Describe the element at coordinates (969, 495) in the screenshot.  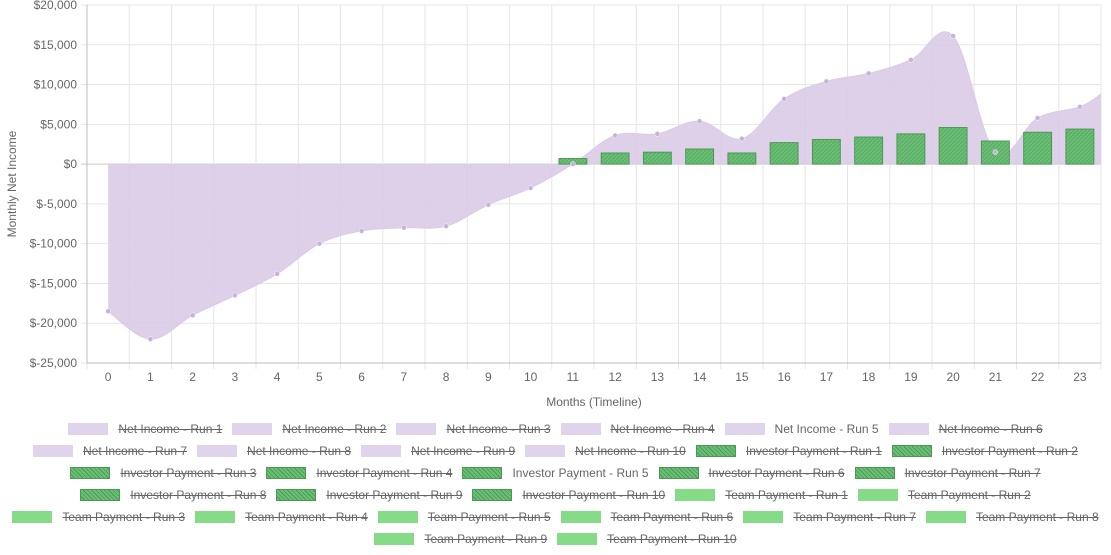
I see `legend-label: Team Payment - Run 2` at that location.